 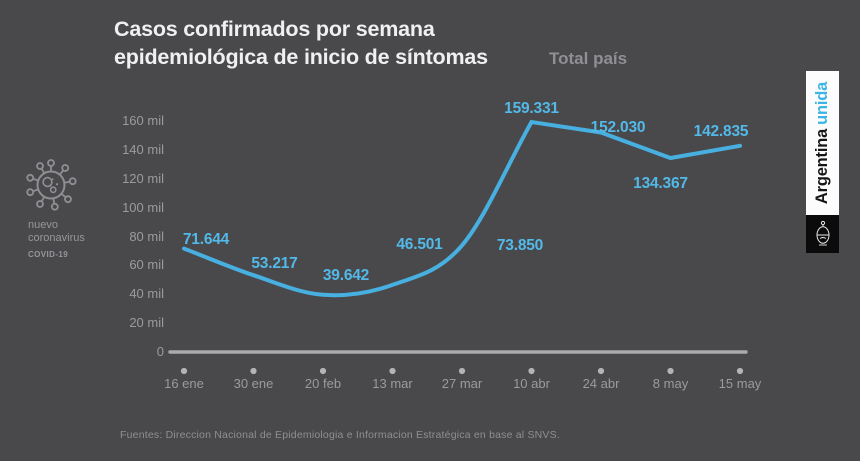 What do you see at coordinates (392, 383) in the screenshot?
I see `x-axis-label: 13 mar` at bounding box center [392, 383].